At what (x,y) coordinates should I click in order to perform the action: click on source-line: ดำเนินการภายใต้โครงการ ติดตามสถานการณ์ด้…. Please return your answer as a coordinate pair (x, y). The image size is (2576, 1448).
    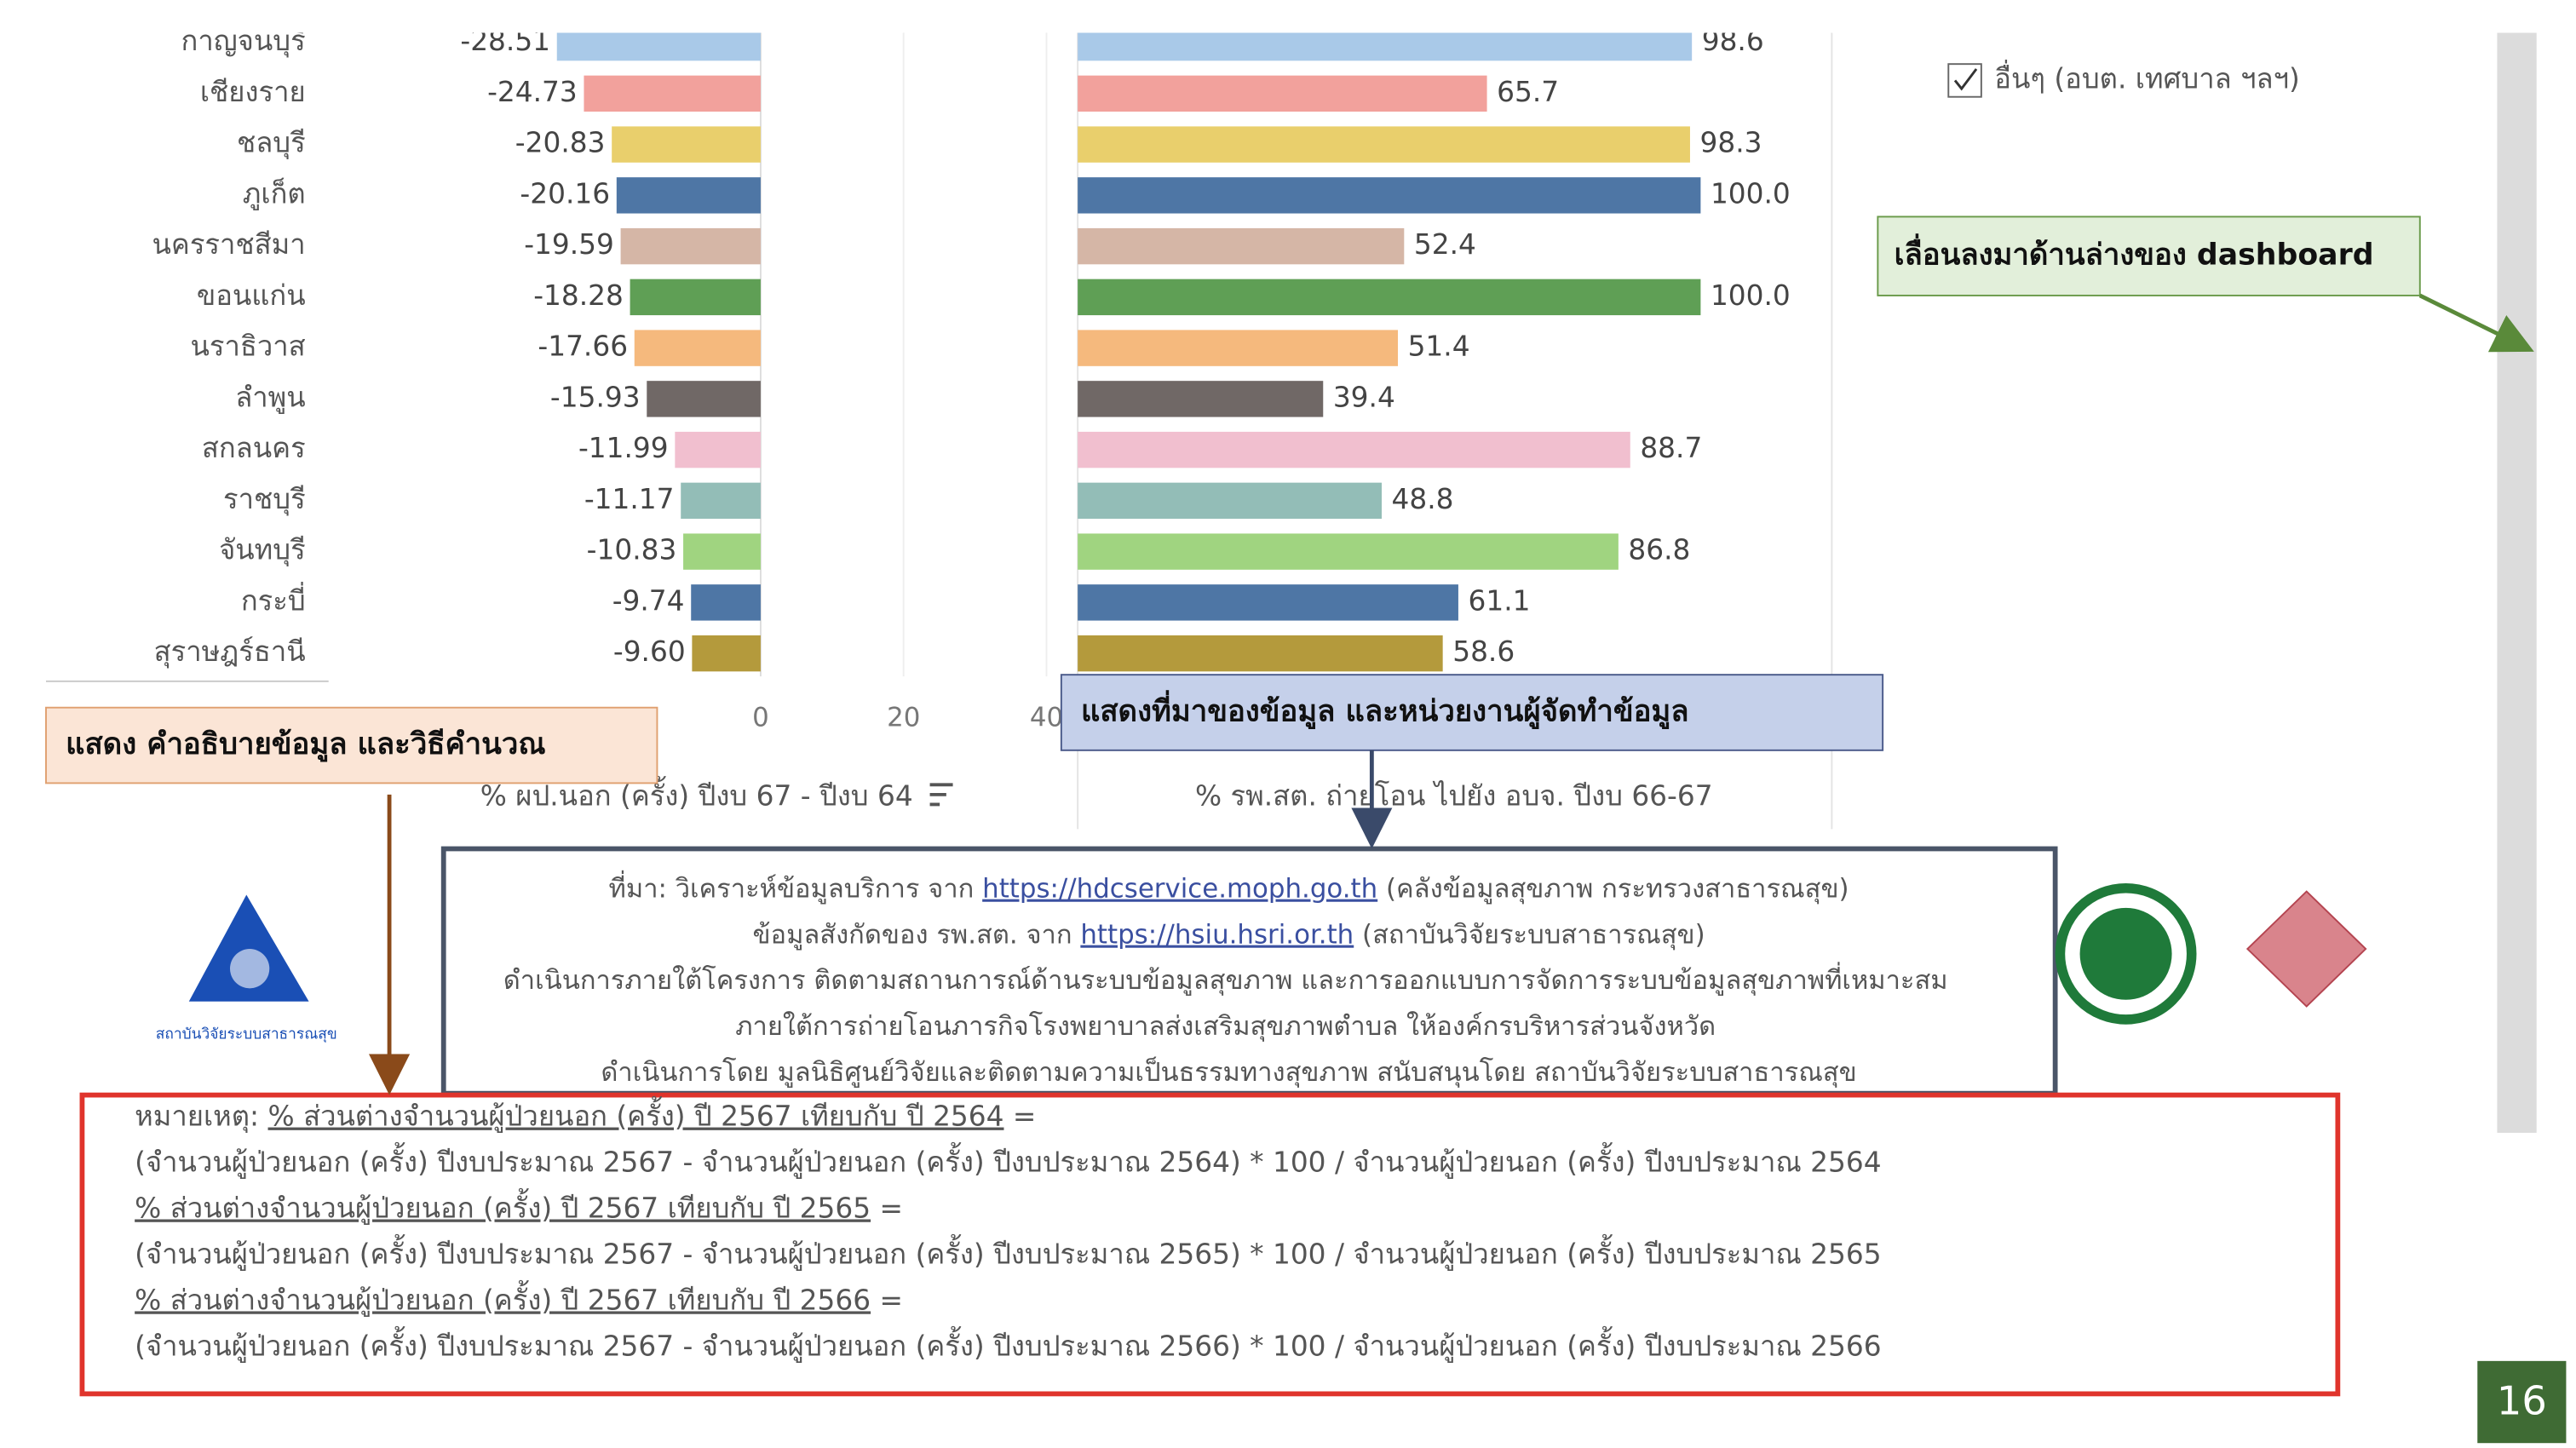
    Looking at the image, I should click on (1225, 980).